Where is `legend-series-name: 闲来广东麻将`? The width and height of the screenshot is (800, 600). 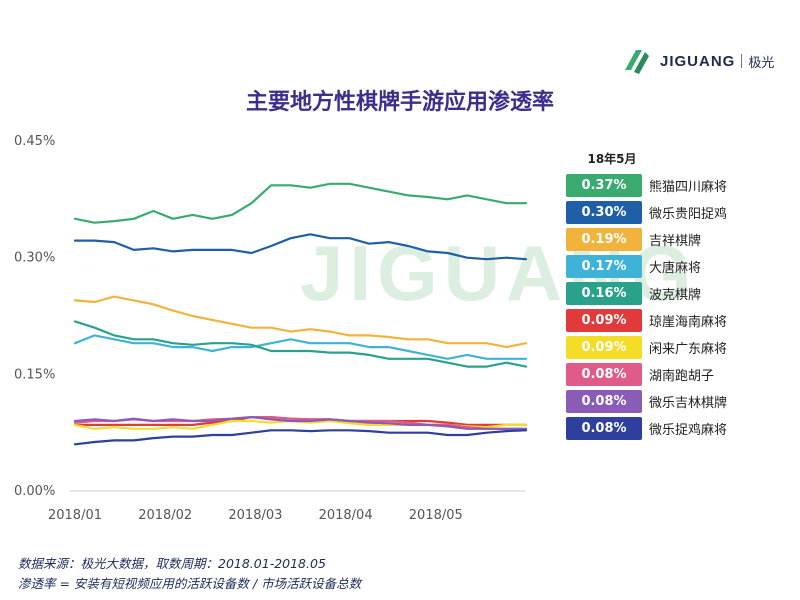
legend-series-name: 闲来广东麻将 is located at coordinates (688, 349).